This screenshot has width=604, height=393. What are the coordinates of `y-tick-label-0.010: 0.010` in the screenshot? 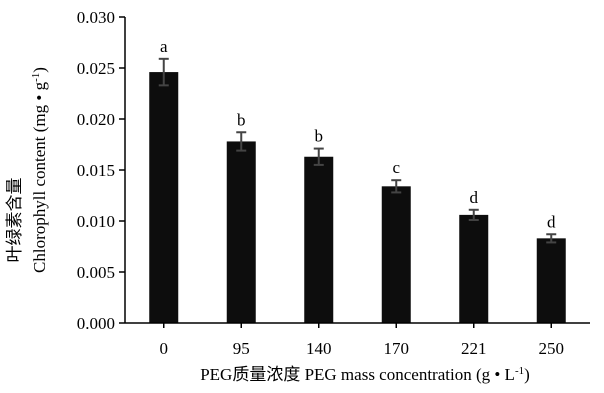 It's located at (96, 221).